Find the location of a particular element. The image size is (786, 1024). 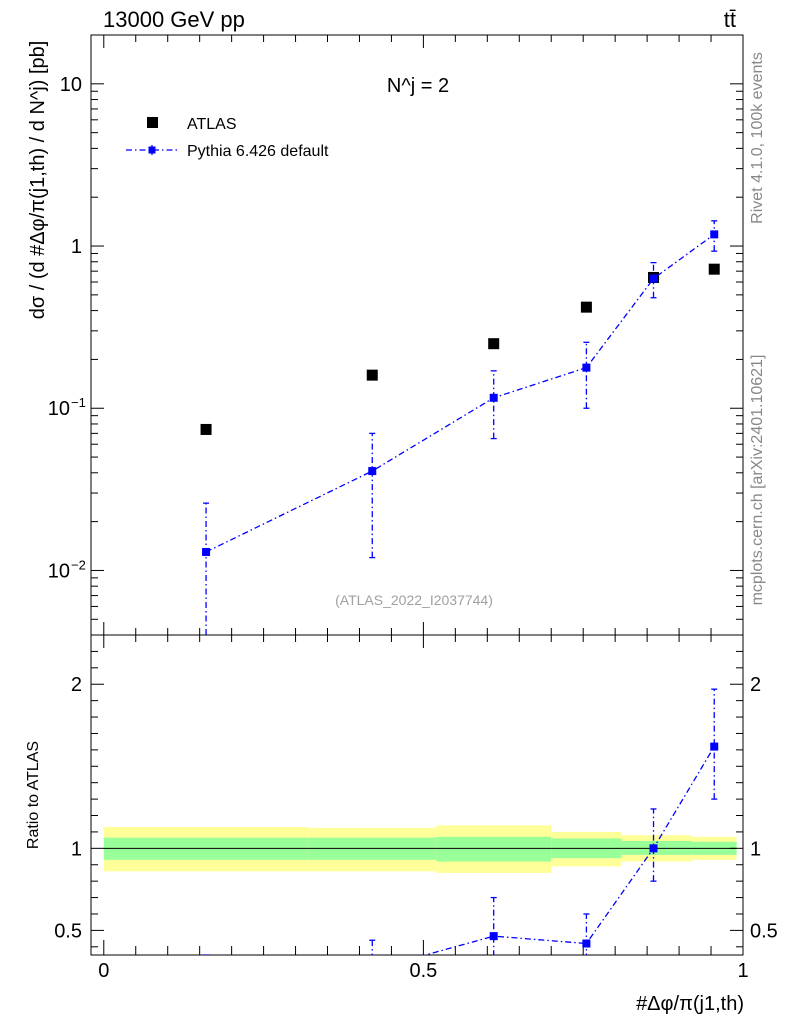

legend-atlas-label: ATLAS is located at coordinates (212, 124).